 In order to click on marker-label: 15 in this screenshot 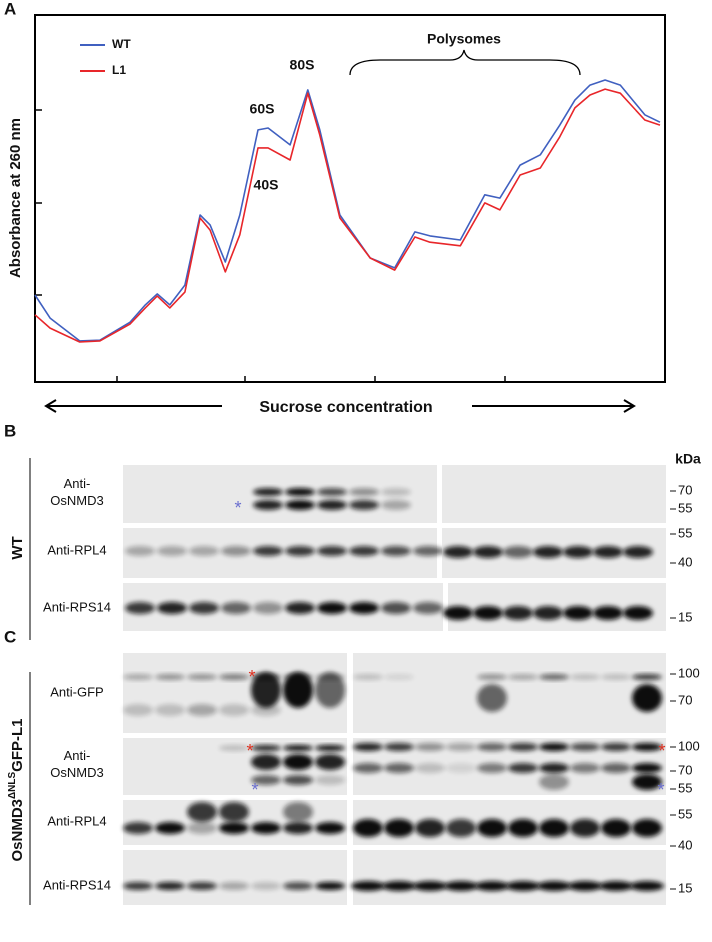, I will do `click(685, 616)`.